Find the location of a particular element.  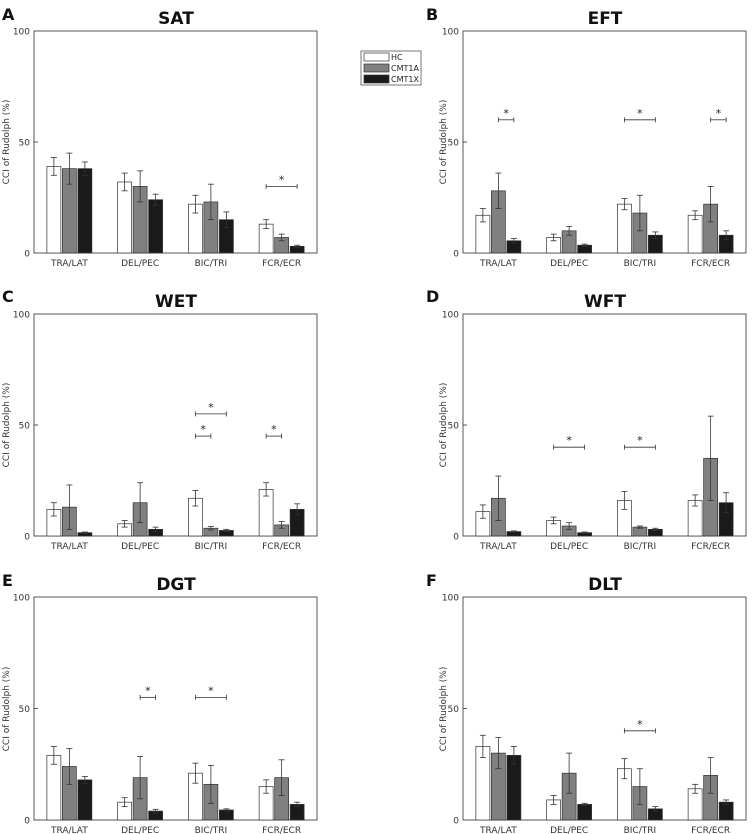

panel-title: DGT is located at coordinates (176, 585).